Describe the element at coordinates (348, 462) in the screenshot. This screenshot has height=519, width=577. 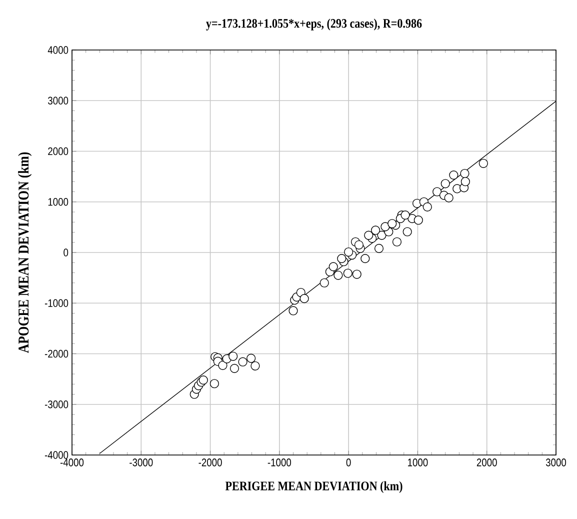
I see `x-tick-label: 0` at that location.